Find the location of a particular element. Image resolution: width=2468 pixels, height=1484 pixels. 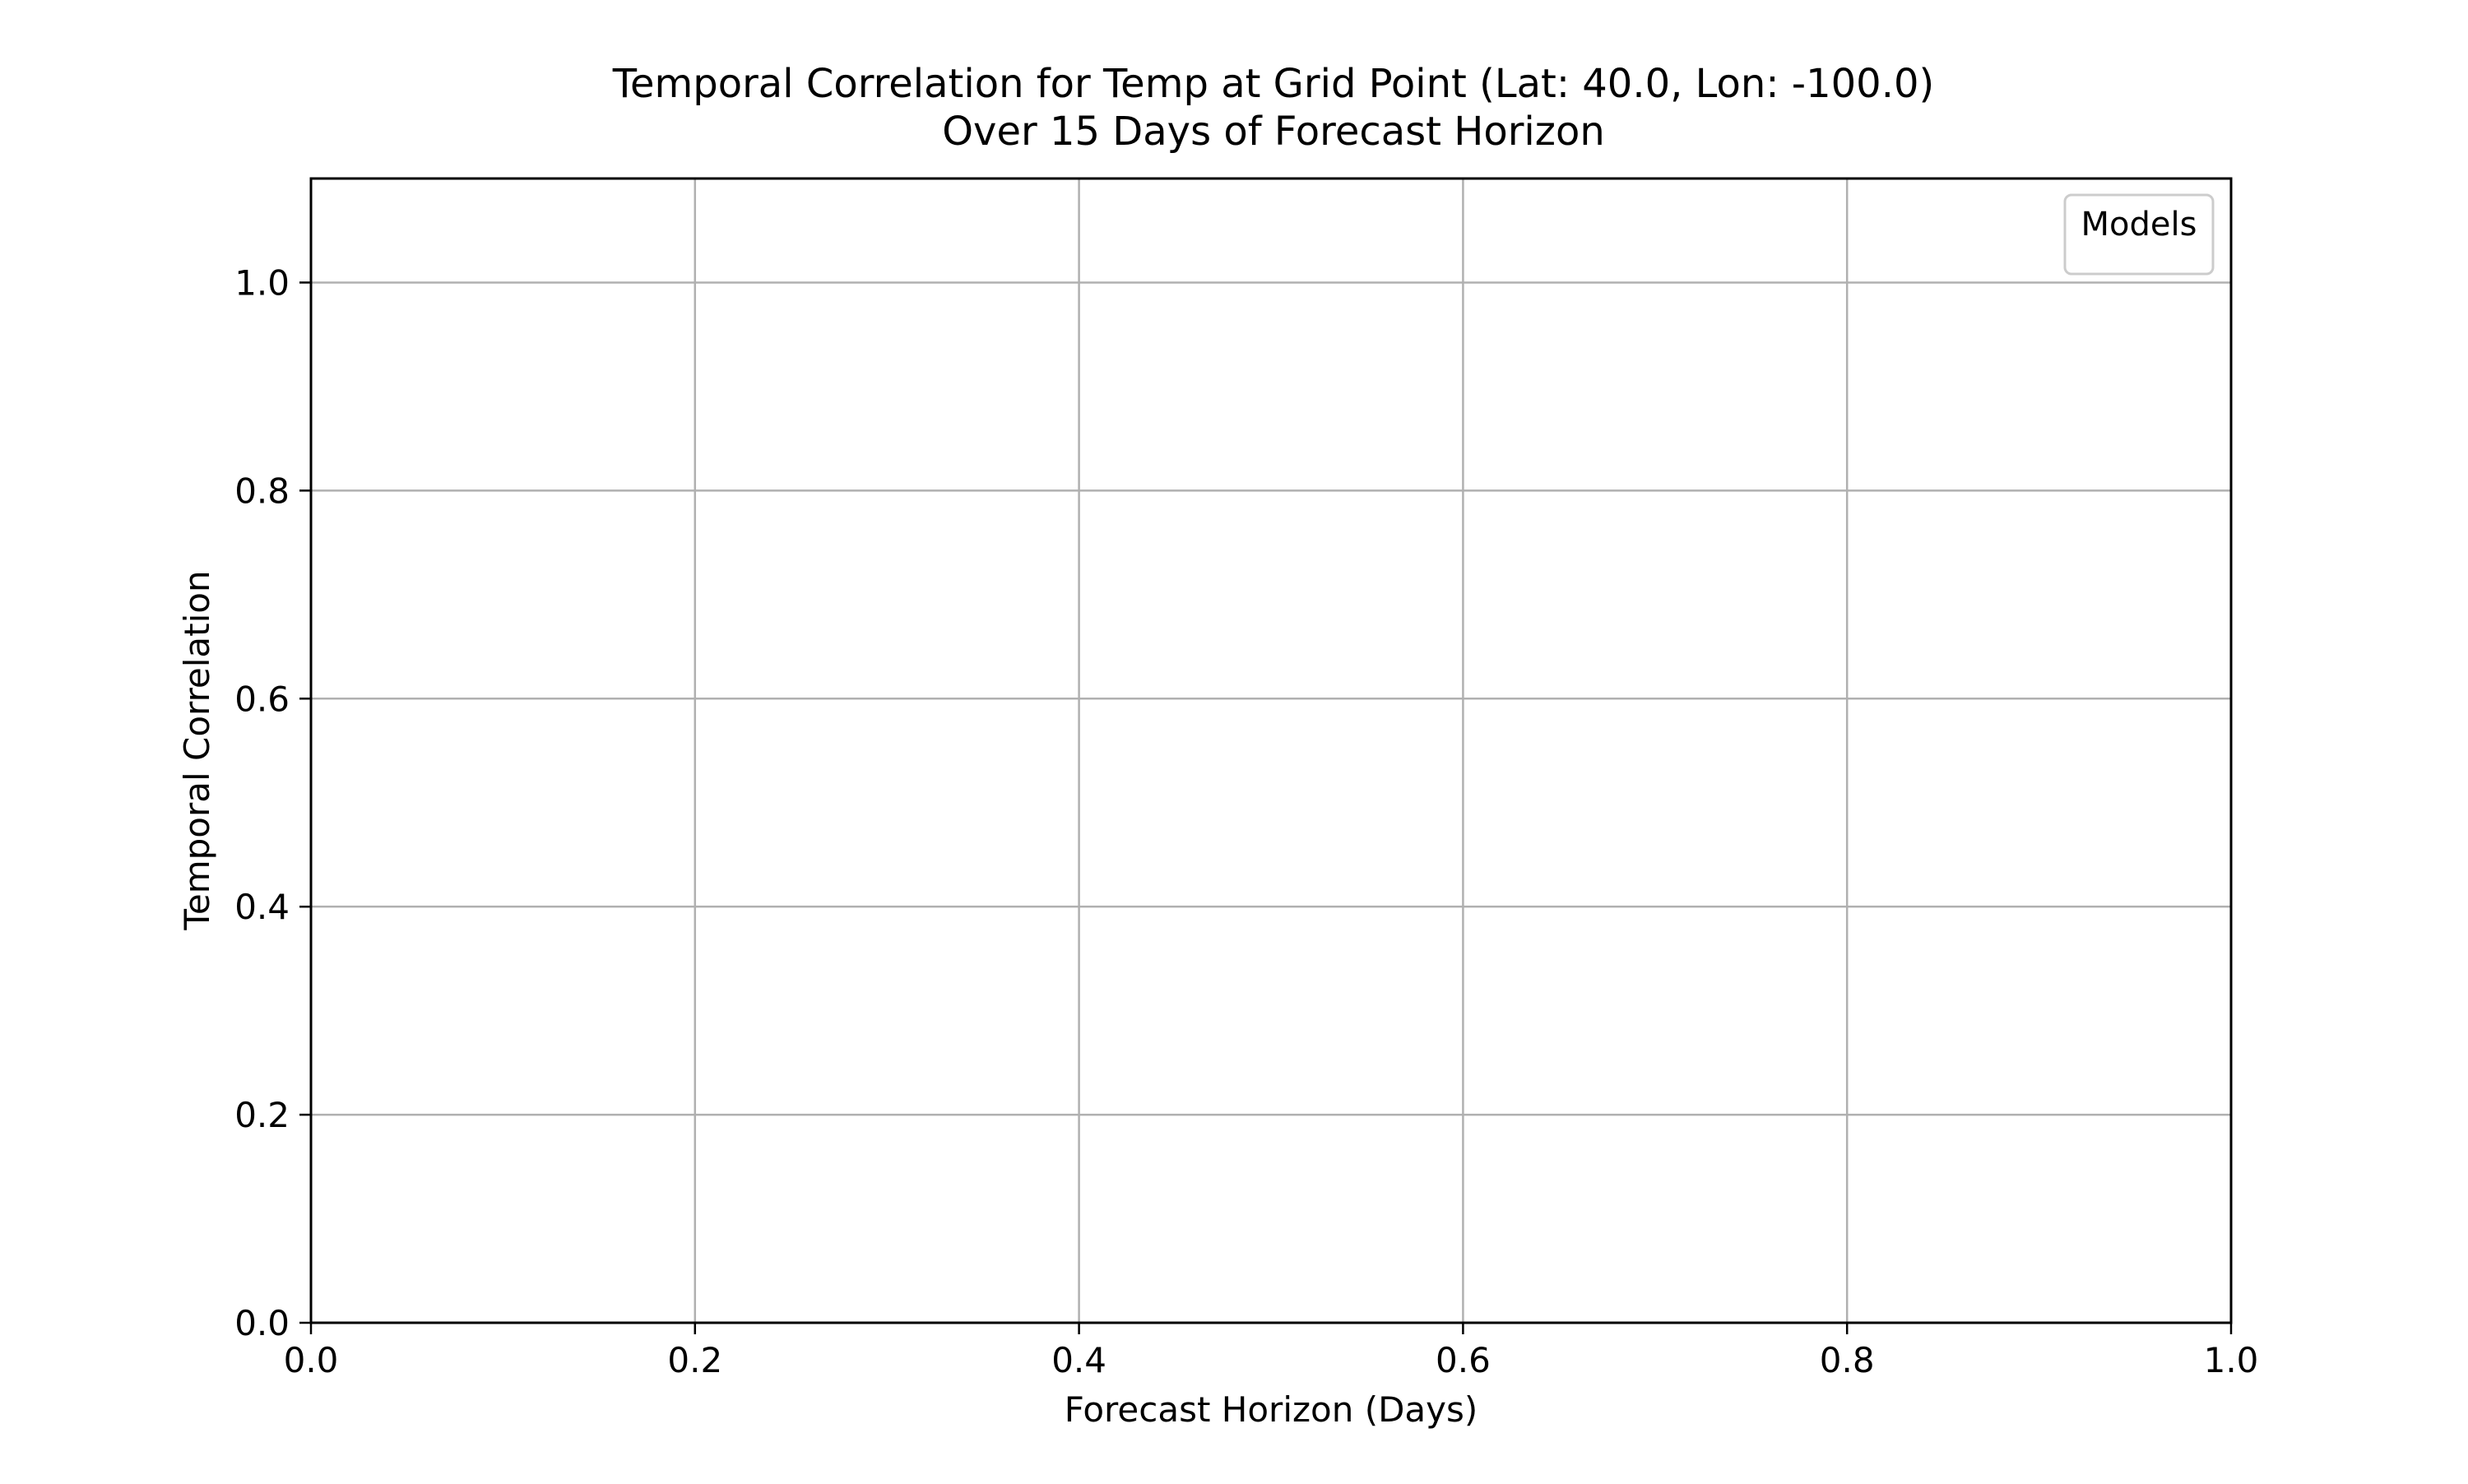

y-tick-label: 0.8 is located at coordinates (262, 491).